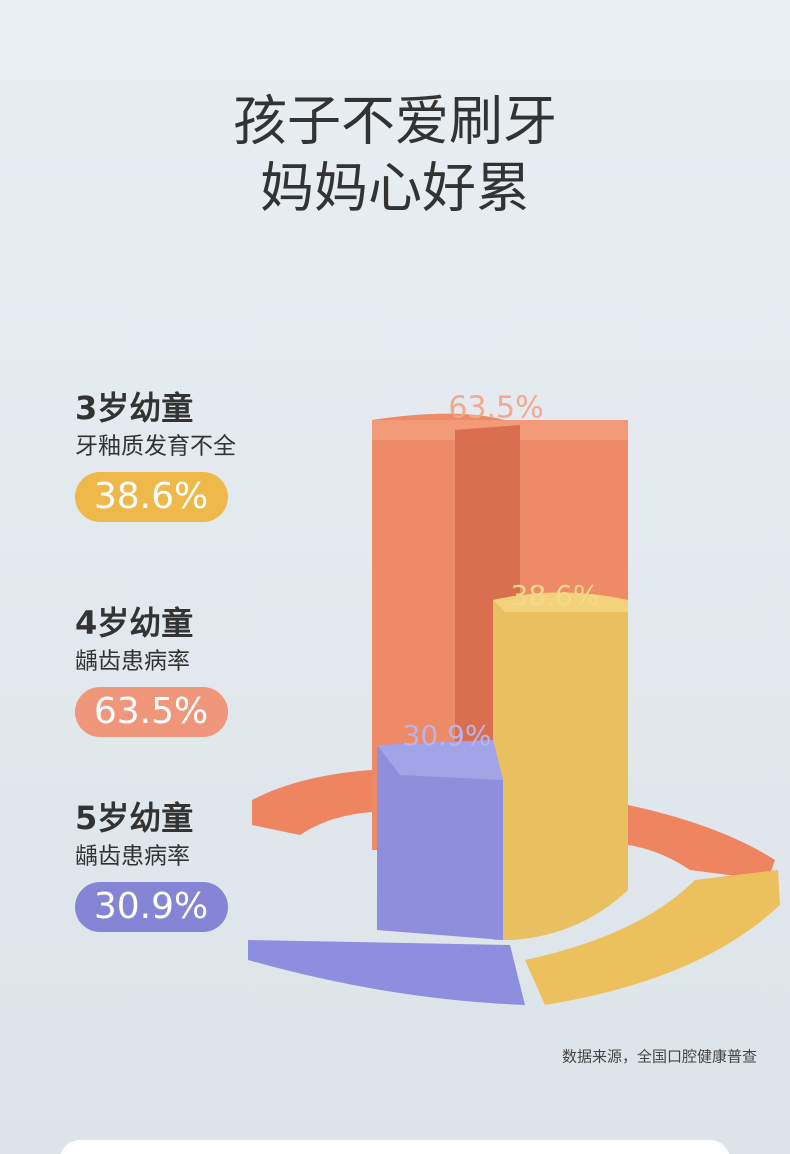  I want to click on stat-desc: 牙釉质发育不全, so click(155, 447).